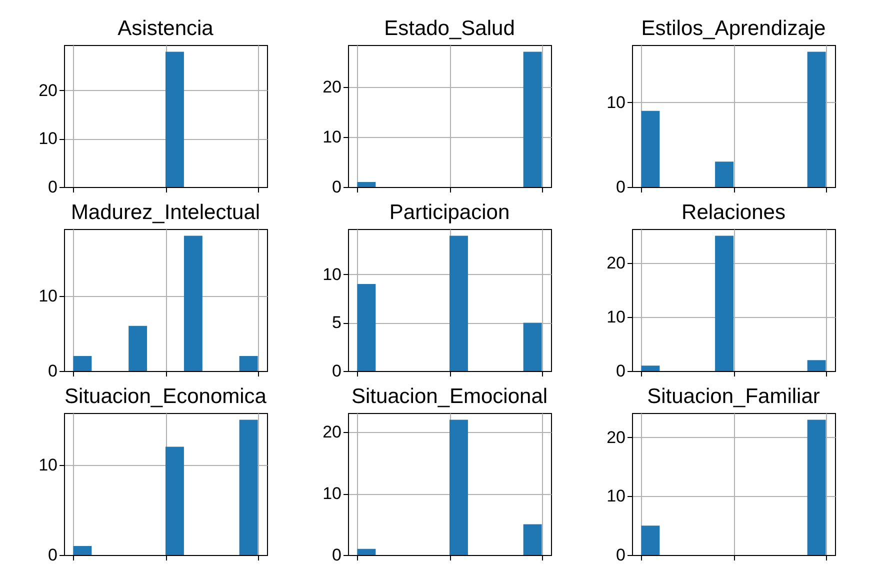 The width and height of the screenshot is (869, 575). I want to click on chart-title: Relaciones, so click(734, 212).